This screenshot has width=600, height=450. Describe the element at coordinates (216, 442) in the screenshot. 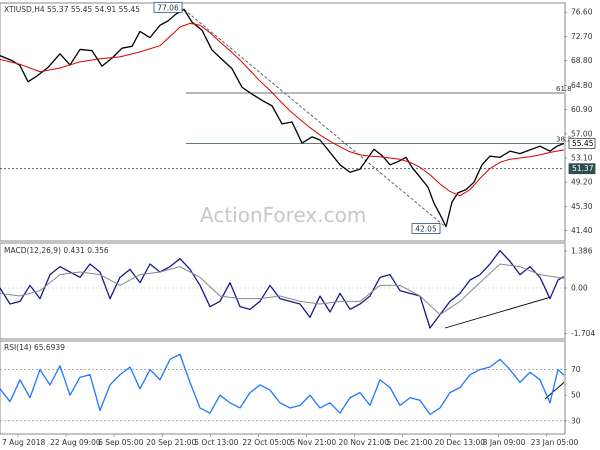

I see `x-tick-label-4: 5 Oct 13:00` at that location.